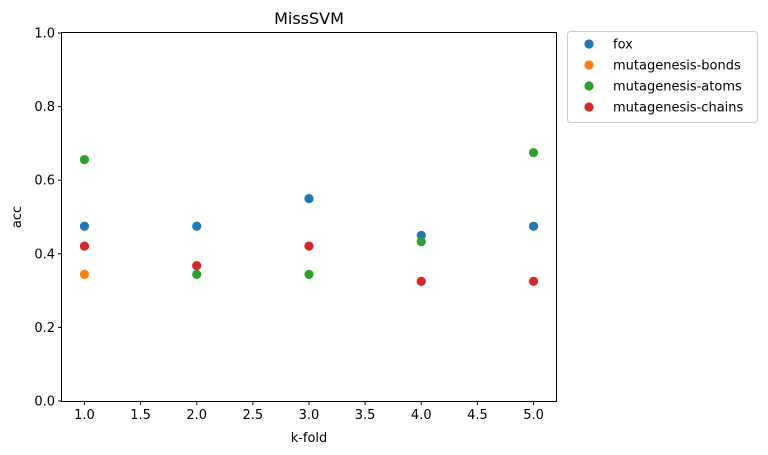  I want to click on legend-marker-mutagenesis-atoms, so click(589, 86).